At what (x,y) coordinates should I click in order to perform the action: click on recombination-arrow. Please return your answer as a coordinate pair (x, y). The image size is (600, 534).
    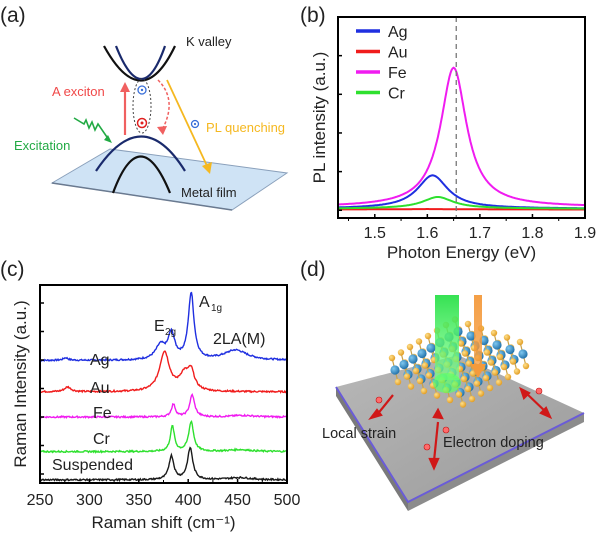
    Looking at the image, I should click on (163, 105).